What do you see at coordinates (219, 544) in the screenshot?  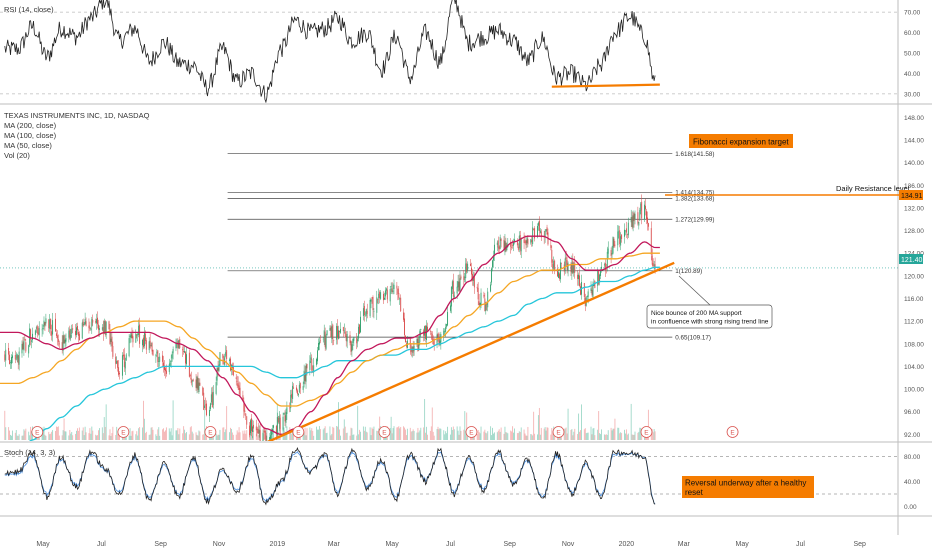 I see `time-axis-label: Nov` at bounding box center [219, 544].